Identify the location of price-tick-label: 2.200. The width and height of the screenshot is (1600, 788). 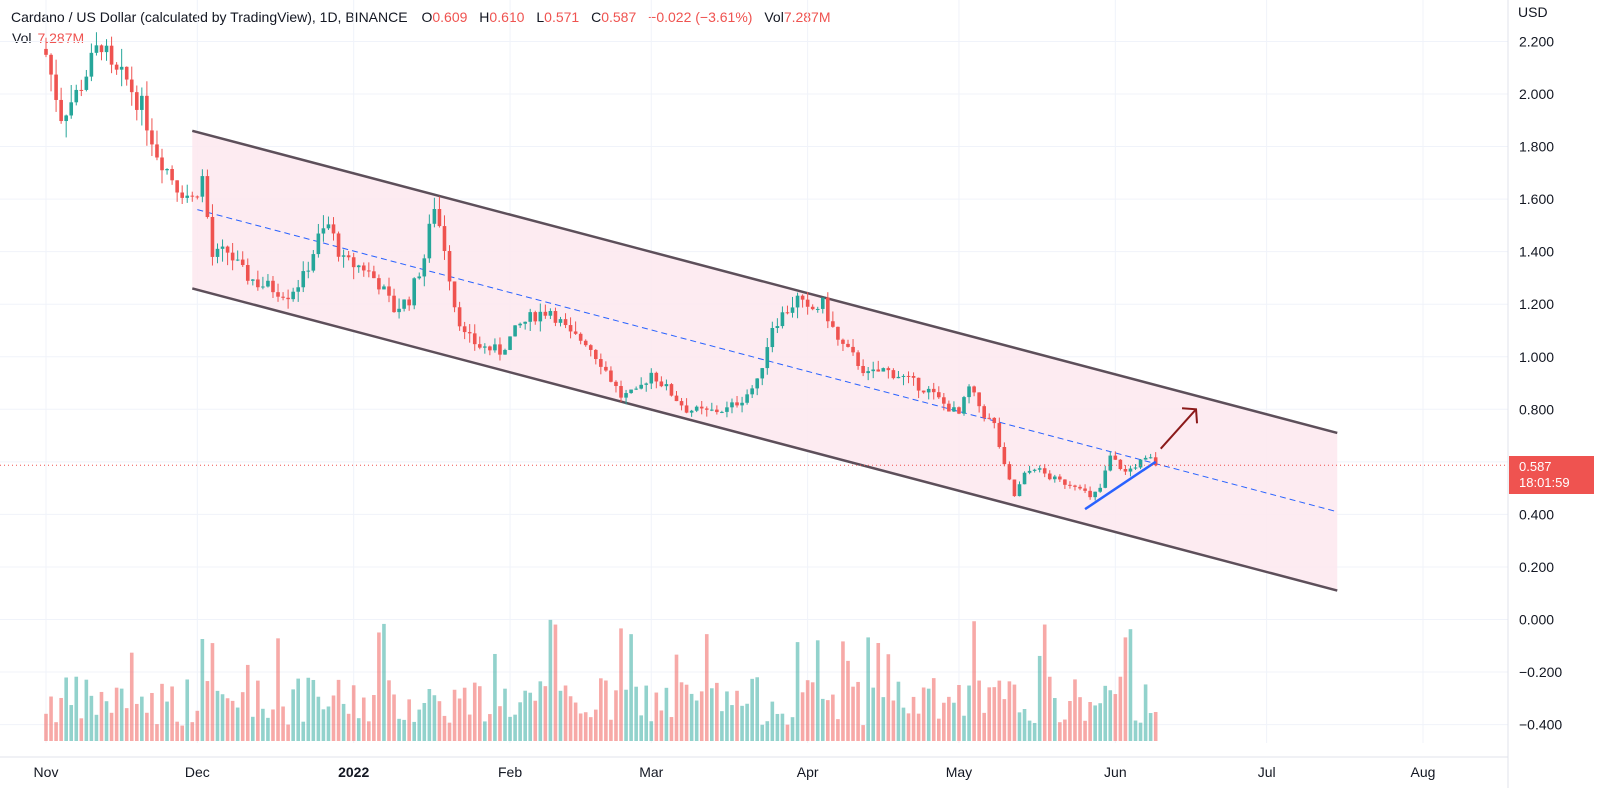
(1536, 41).